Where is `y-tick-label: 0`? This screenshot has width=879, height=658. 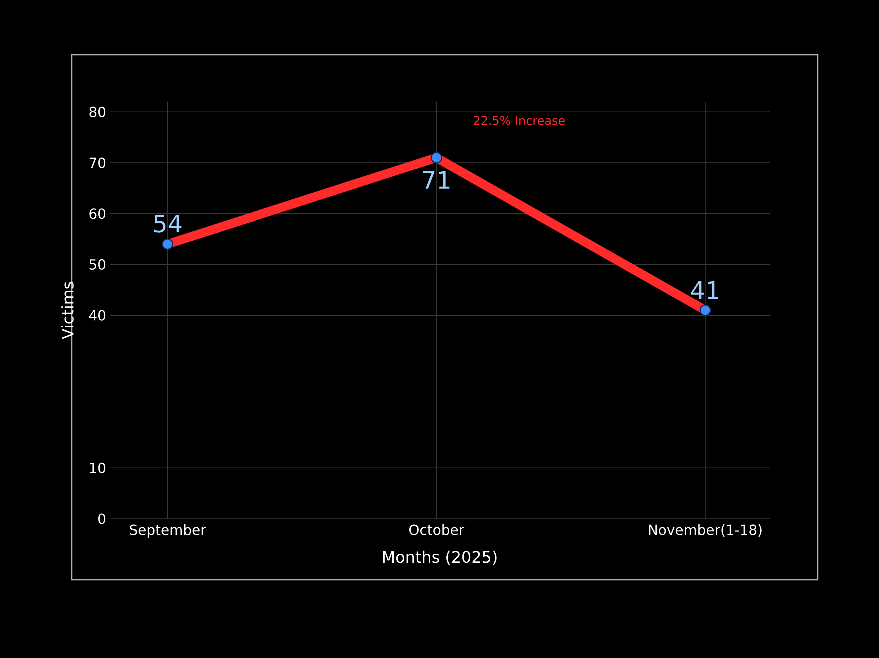 y-tick-label: 0 is located at coordinates (102, 519).